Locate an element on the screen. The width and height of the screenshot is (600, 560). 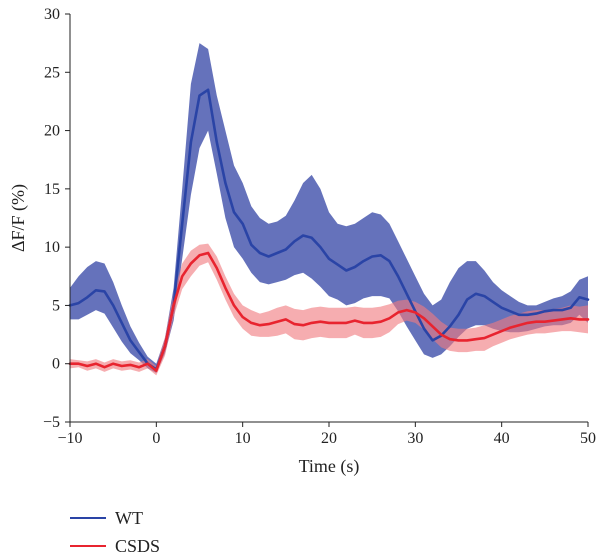
y-tick-label: 5 is located at coordinates (56, 305).